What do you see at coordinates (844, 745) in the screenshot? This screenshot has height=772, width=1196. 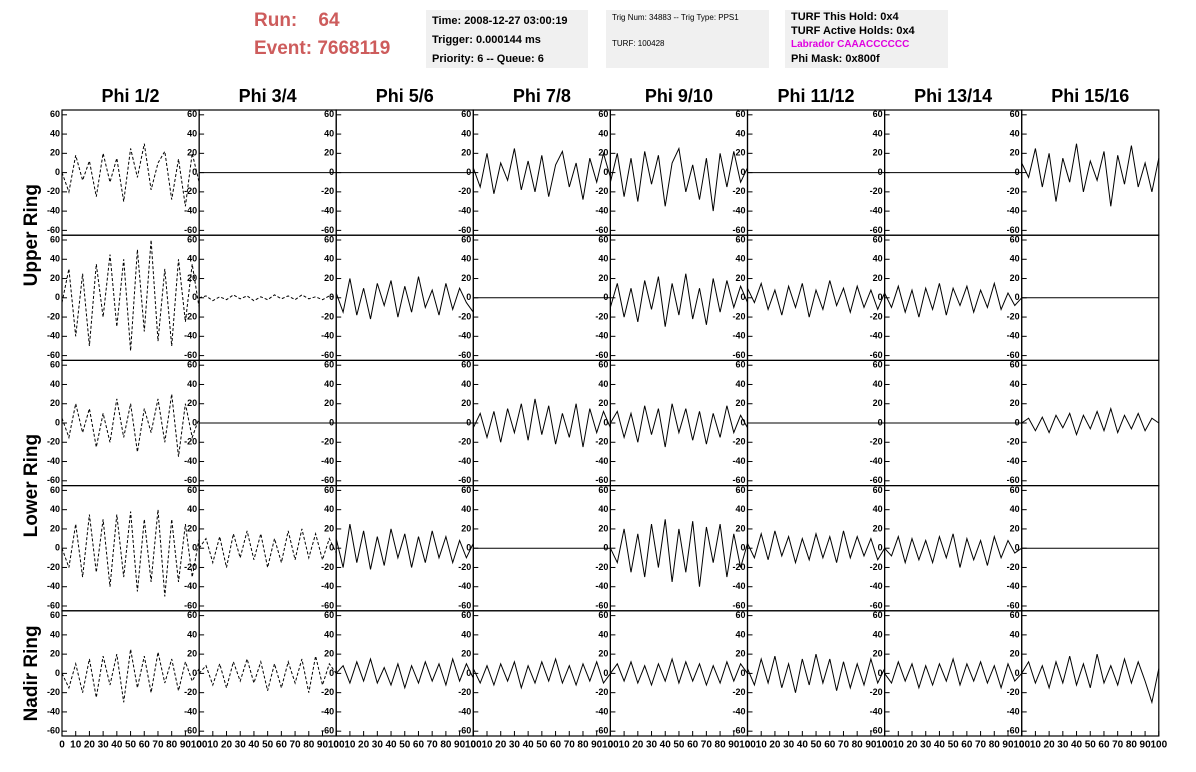 I see `x-tick-label: 70` at bounding box center [844, 745].